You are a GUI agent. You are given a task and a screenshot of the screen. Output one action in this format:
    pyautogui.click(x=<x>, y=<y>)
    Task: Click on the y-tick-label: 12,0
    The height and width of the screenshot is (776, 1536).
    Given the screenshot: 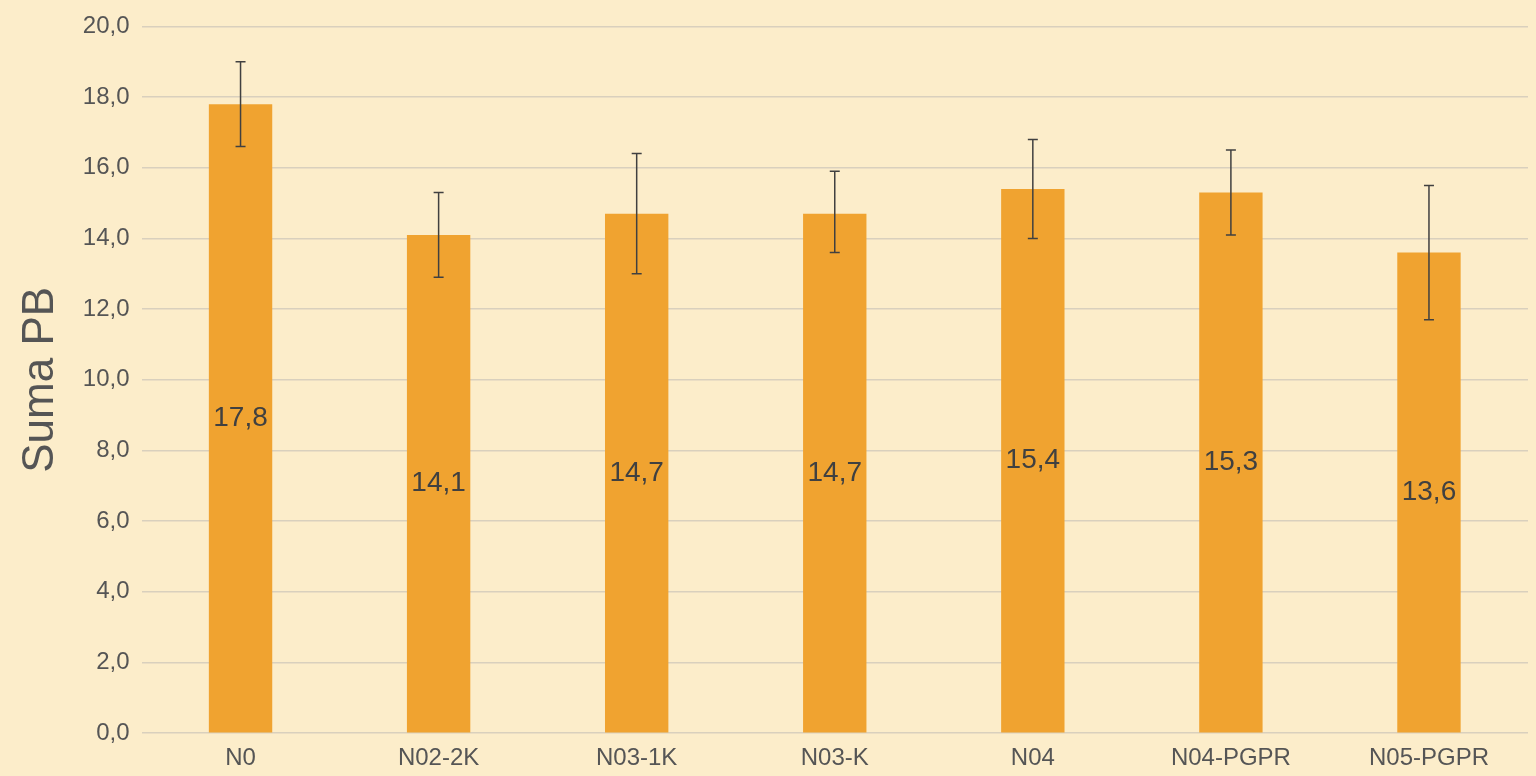 What is the action you would take?
    pyautogui.click(x=106, y=307)
    